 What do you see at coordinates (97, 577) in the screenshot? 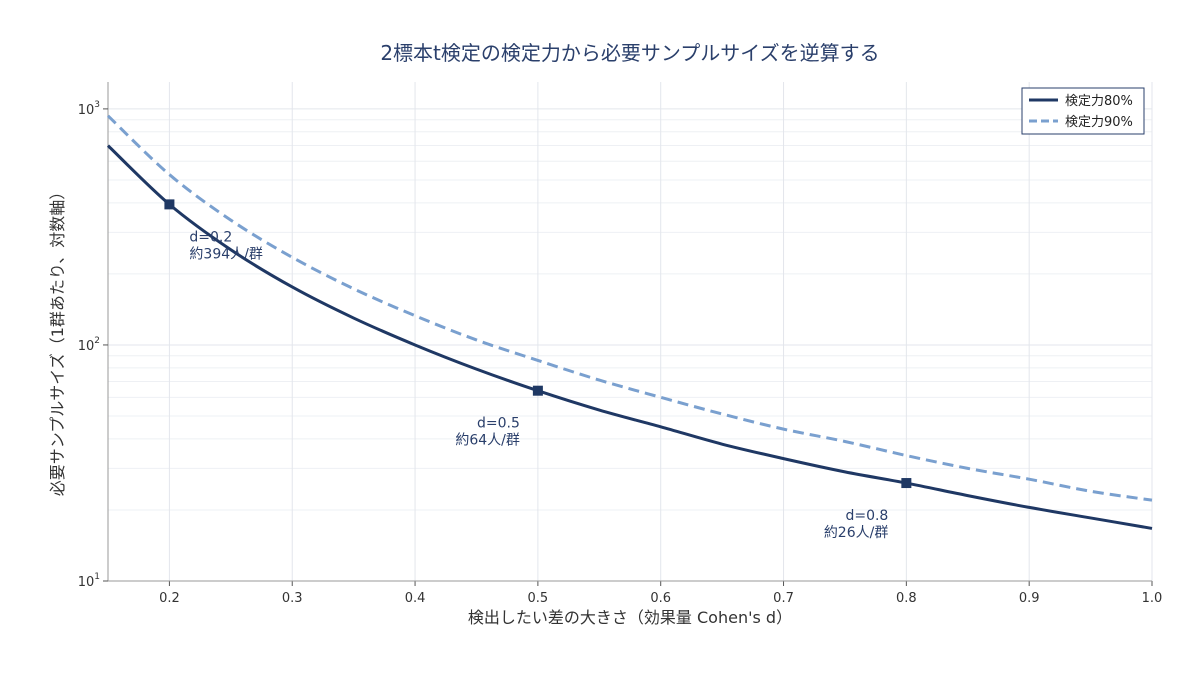
I see `y-tick-exponent: 1` at bounding box center [97, 577].